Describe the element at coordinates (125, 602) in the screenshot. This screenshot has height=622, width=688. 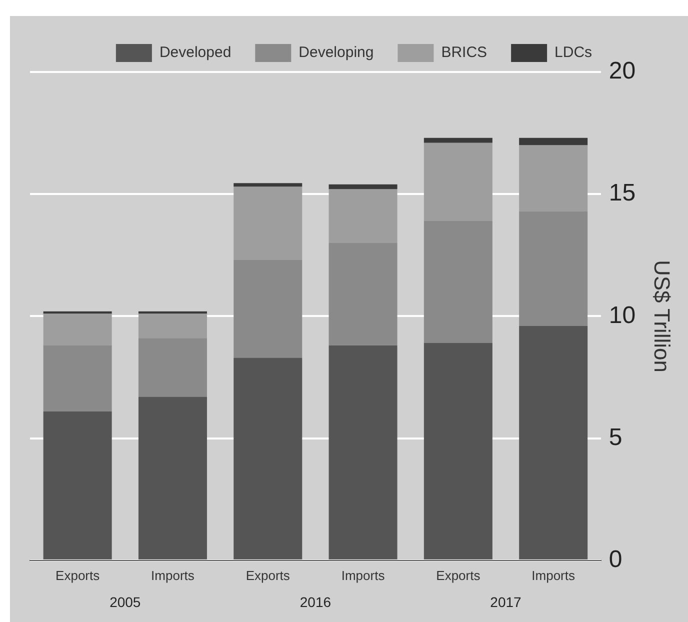
I see `text: 2005` at that location.